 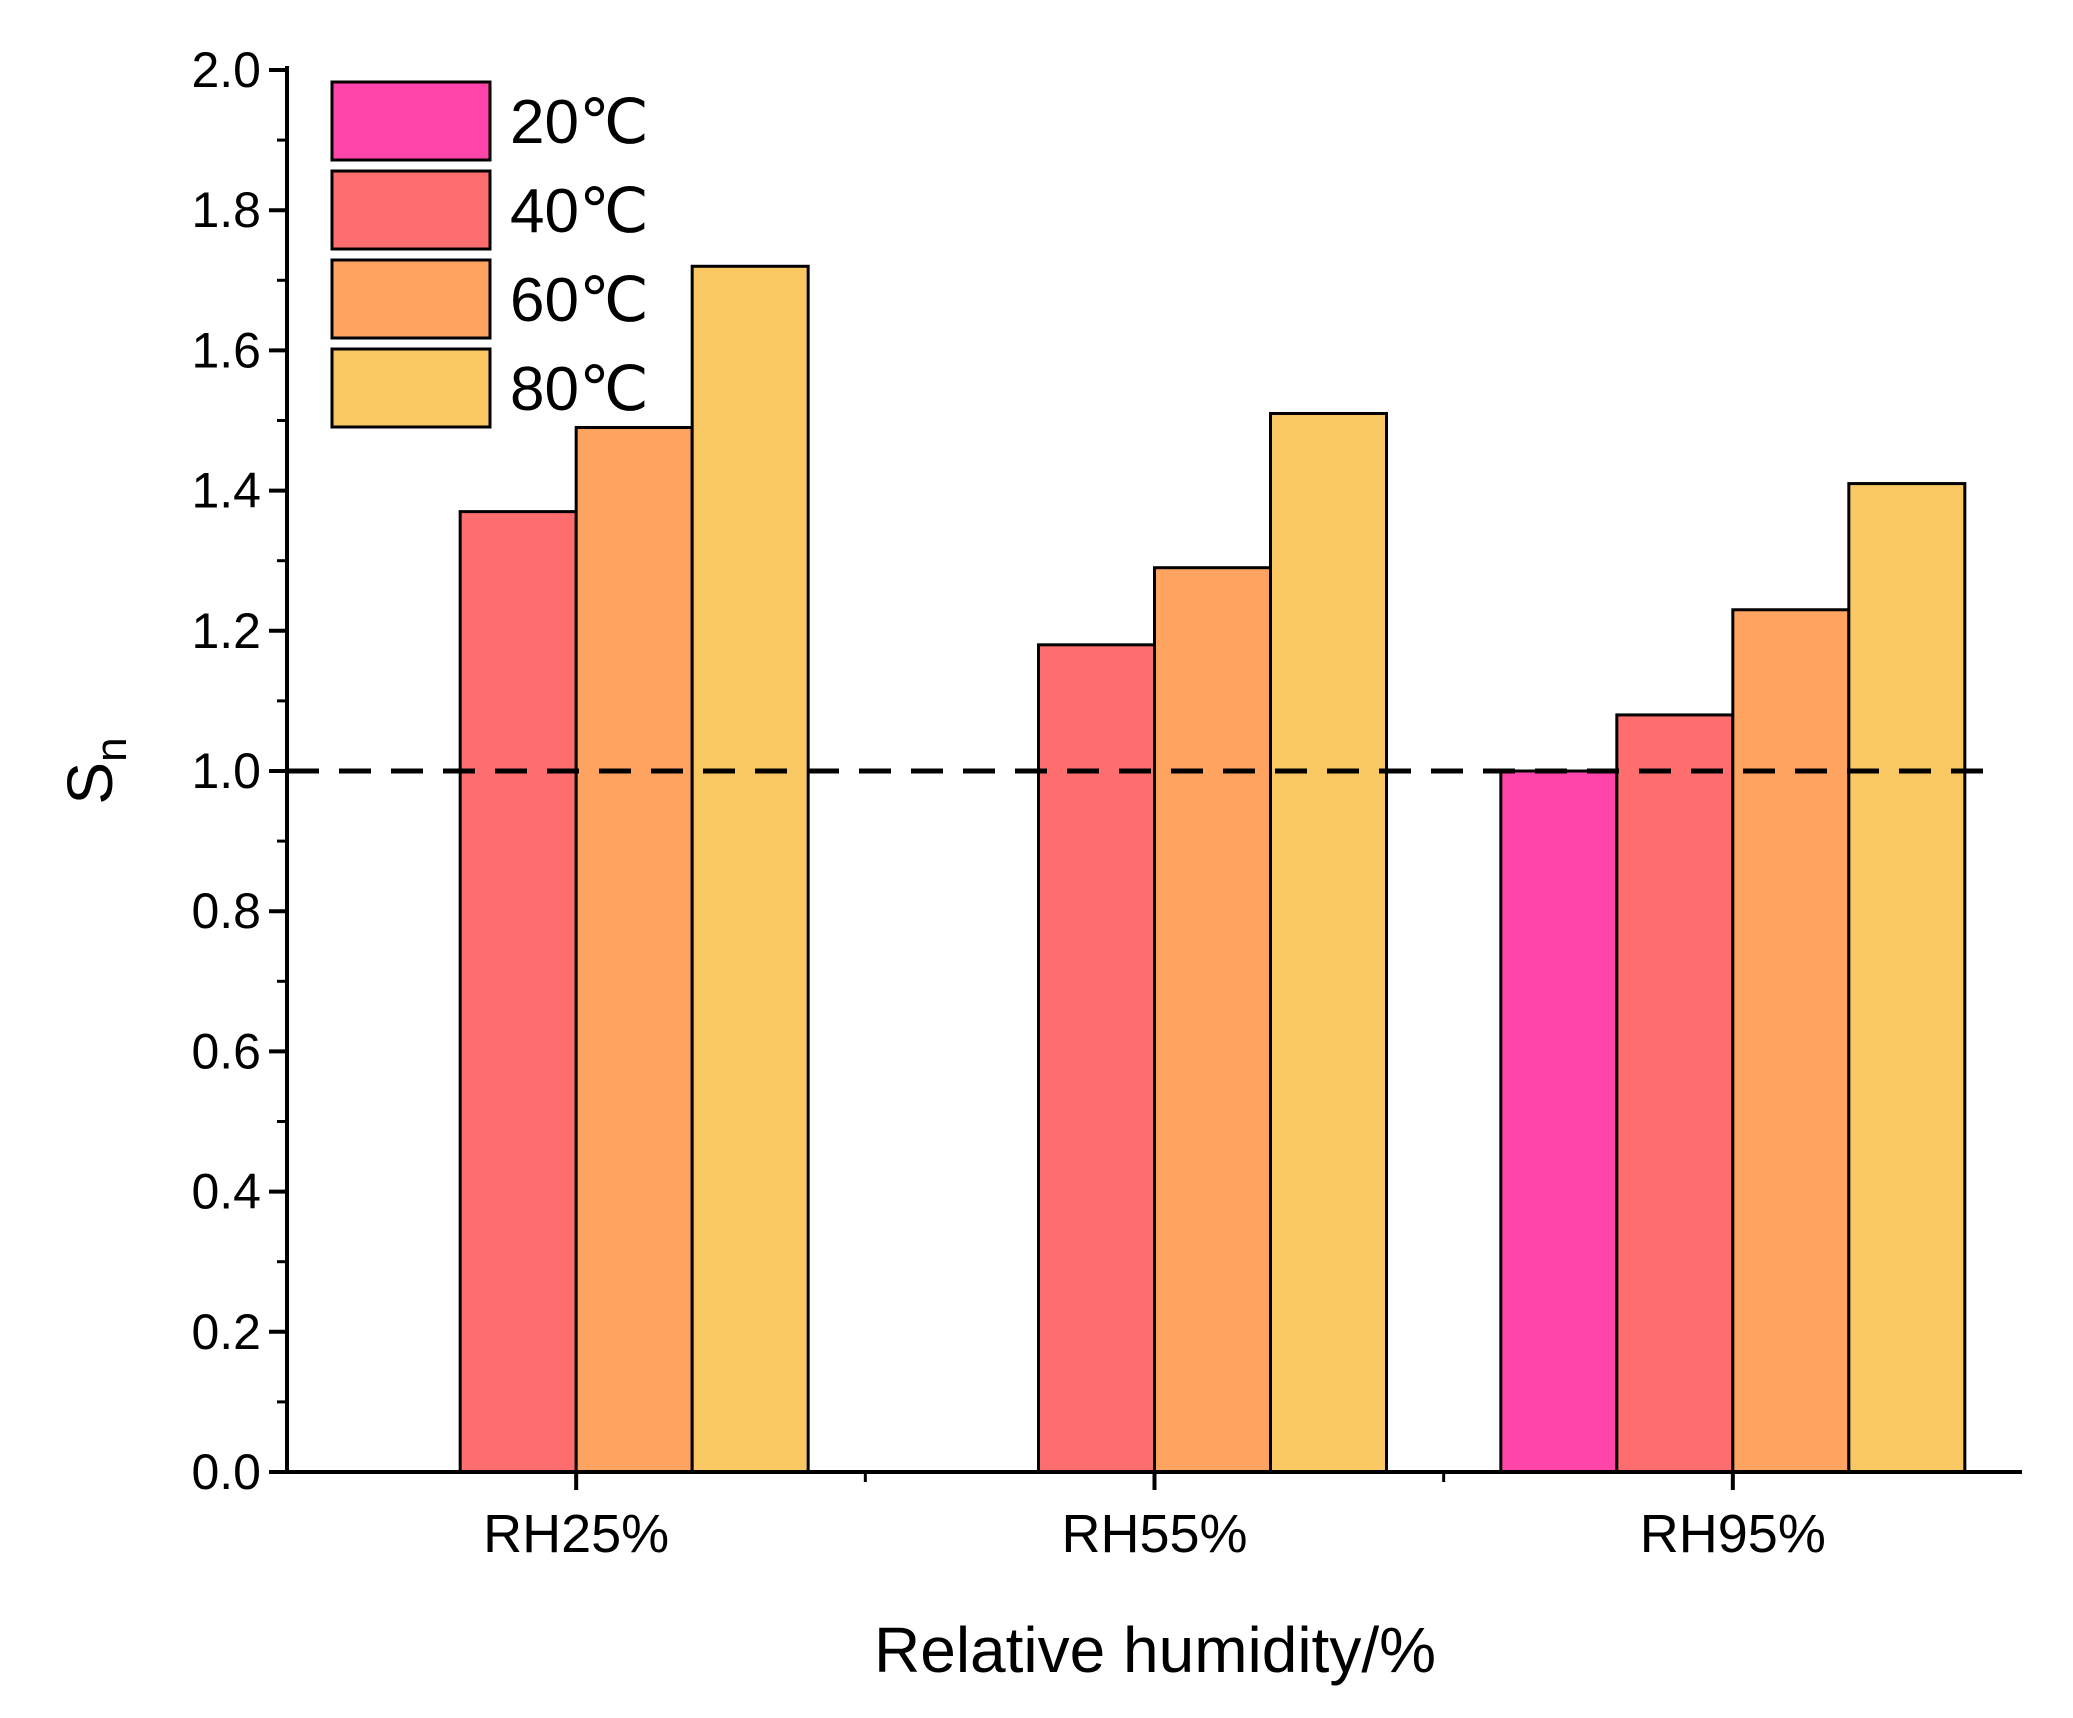 I want to click on y-axis-title: Sn, so click(x=95, y=770).